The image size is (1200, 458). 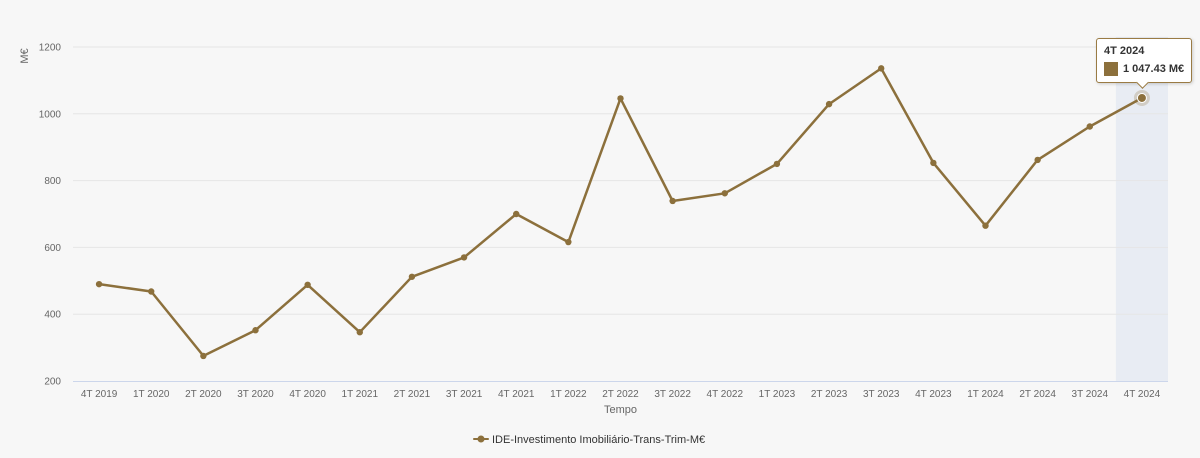 What do you see at coordinates (52, 181) in the screenshot?
I see `y-tick-label: 800` at bounding box center [52, 181].